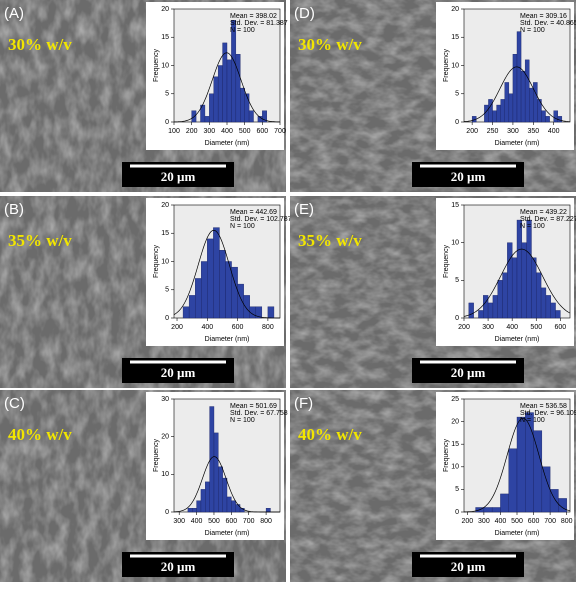  Describe the element at coordinates (543, 406) in the screenshot. I see `statistic: Mean = 536.58` at that location.